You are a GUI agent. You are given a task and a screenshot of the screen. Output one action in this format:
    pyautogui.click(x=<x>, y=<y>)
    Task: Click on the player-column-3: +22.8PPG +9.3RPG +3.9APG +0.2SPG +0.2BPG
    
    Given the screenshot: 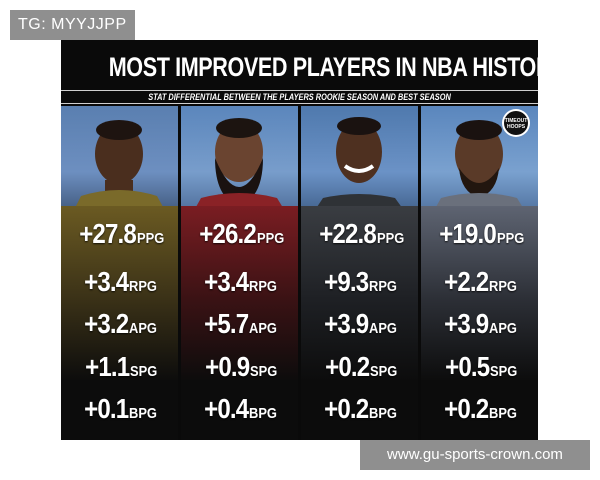 What is the action you would take?
    pyautogui.click(x=359, y=273)
    